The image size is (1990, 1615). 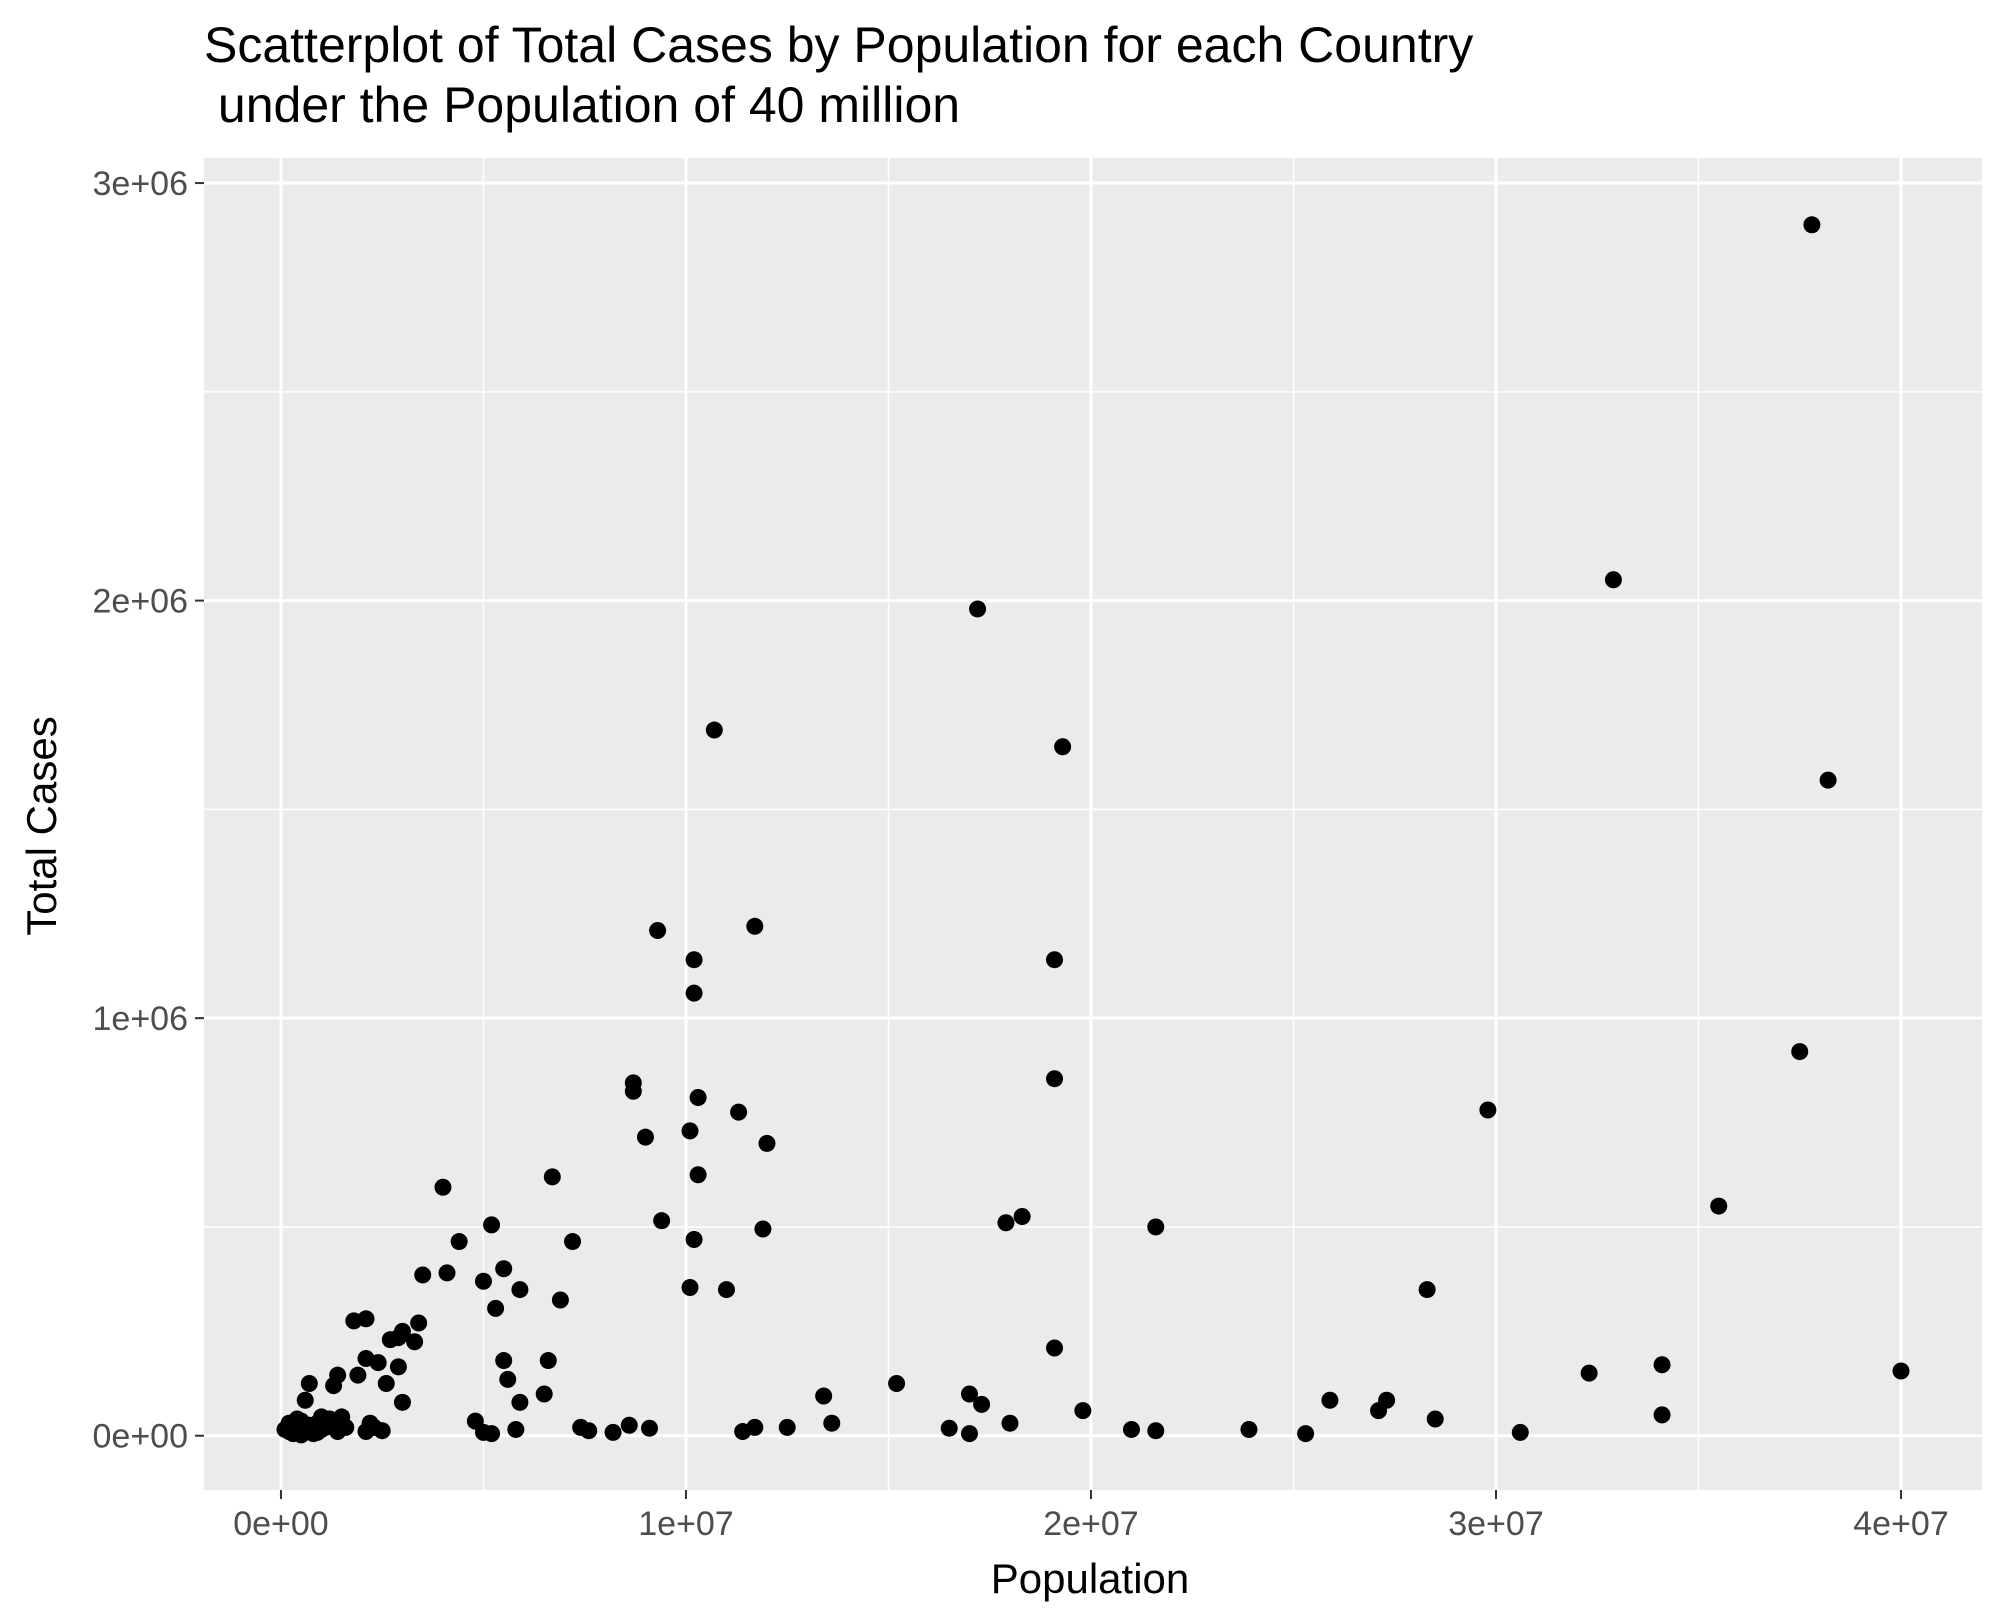 What do you see at coordinates (141, 1437) in the screenshot?
I see `y-tick-label: 0e+00` at bounding box center [141, 1437].